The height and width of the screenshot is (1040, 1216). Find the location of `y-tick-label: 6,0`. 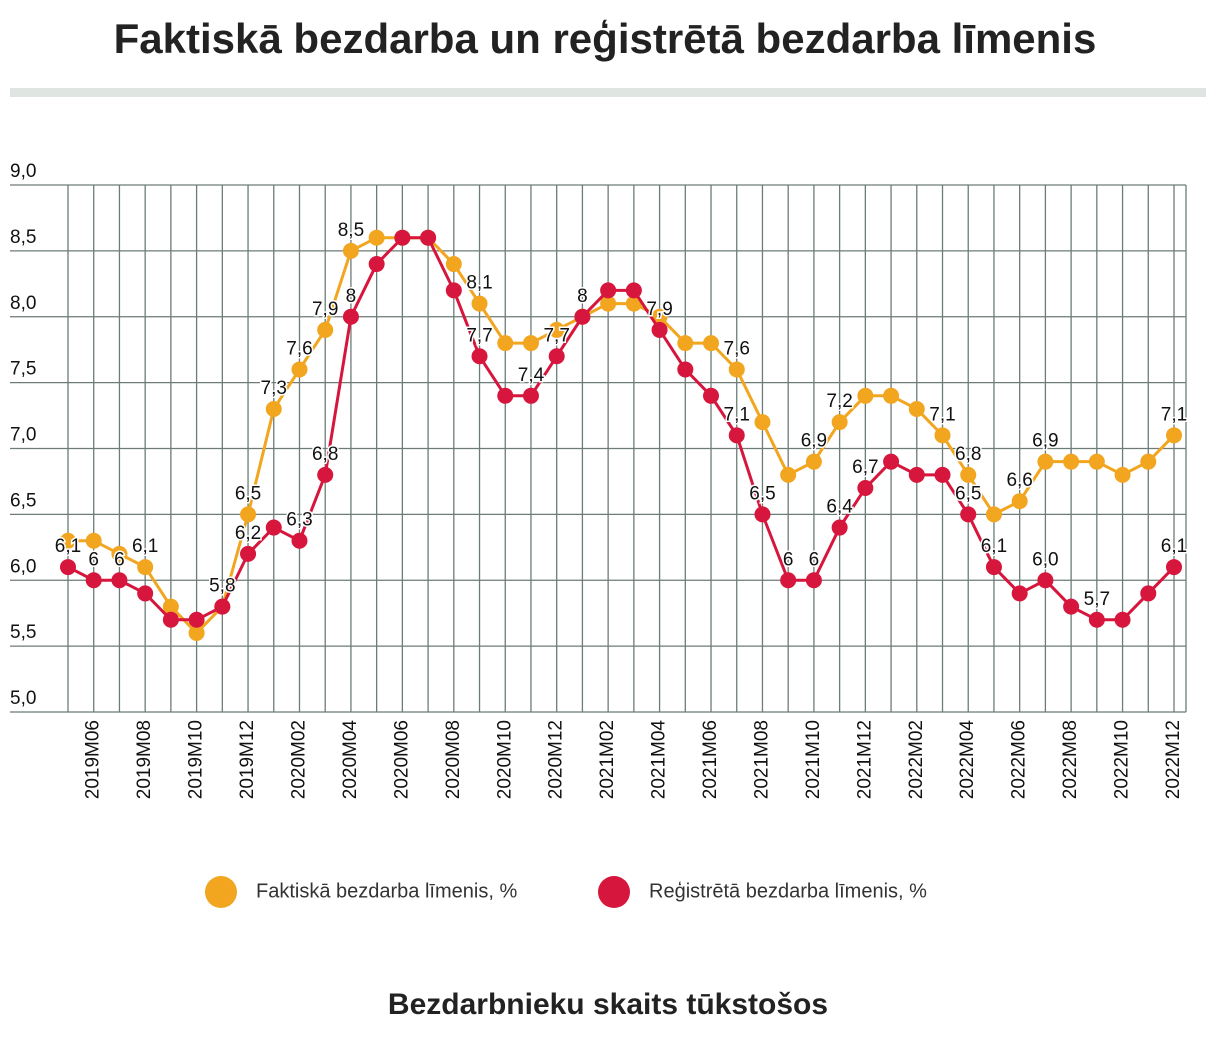

y-tick-label: 6,0 is located at coordinates (23, 566).